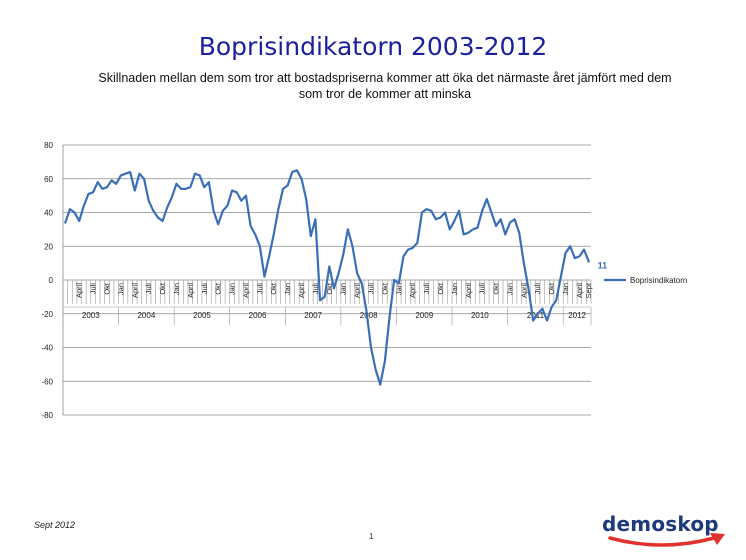 Image resolution: width=746 pixels, height=560 pixels. I want to click on page-number: 1, so click(371, 536).